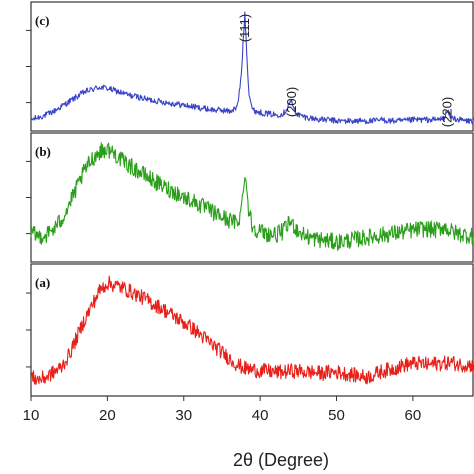 The image size is (474, 474). Describe the element at coordinates (260, 415) in the screenshot. I see `x-tick-label: 40` at that location.